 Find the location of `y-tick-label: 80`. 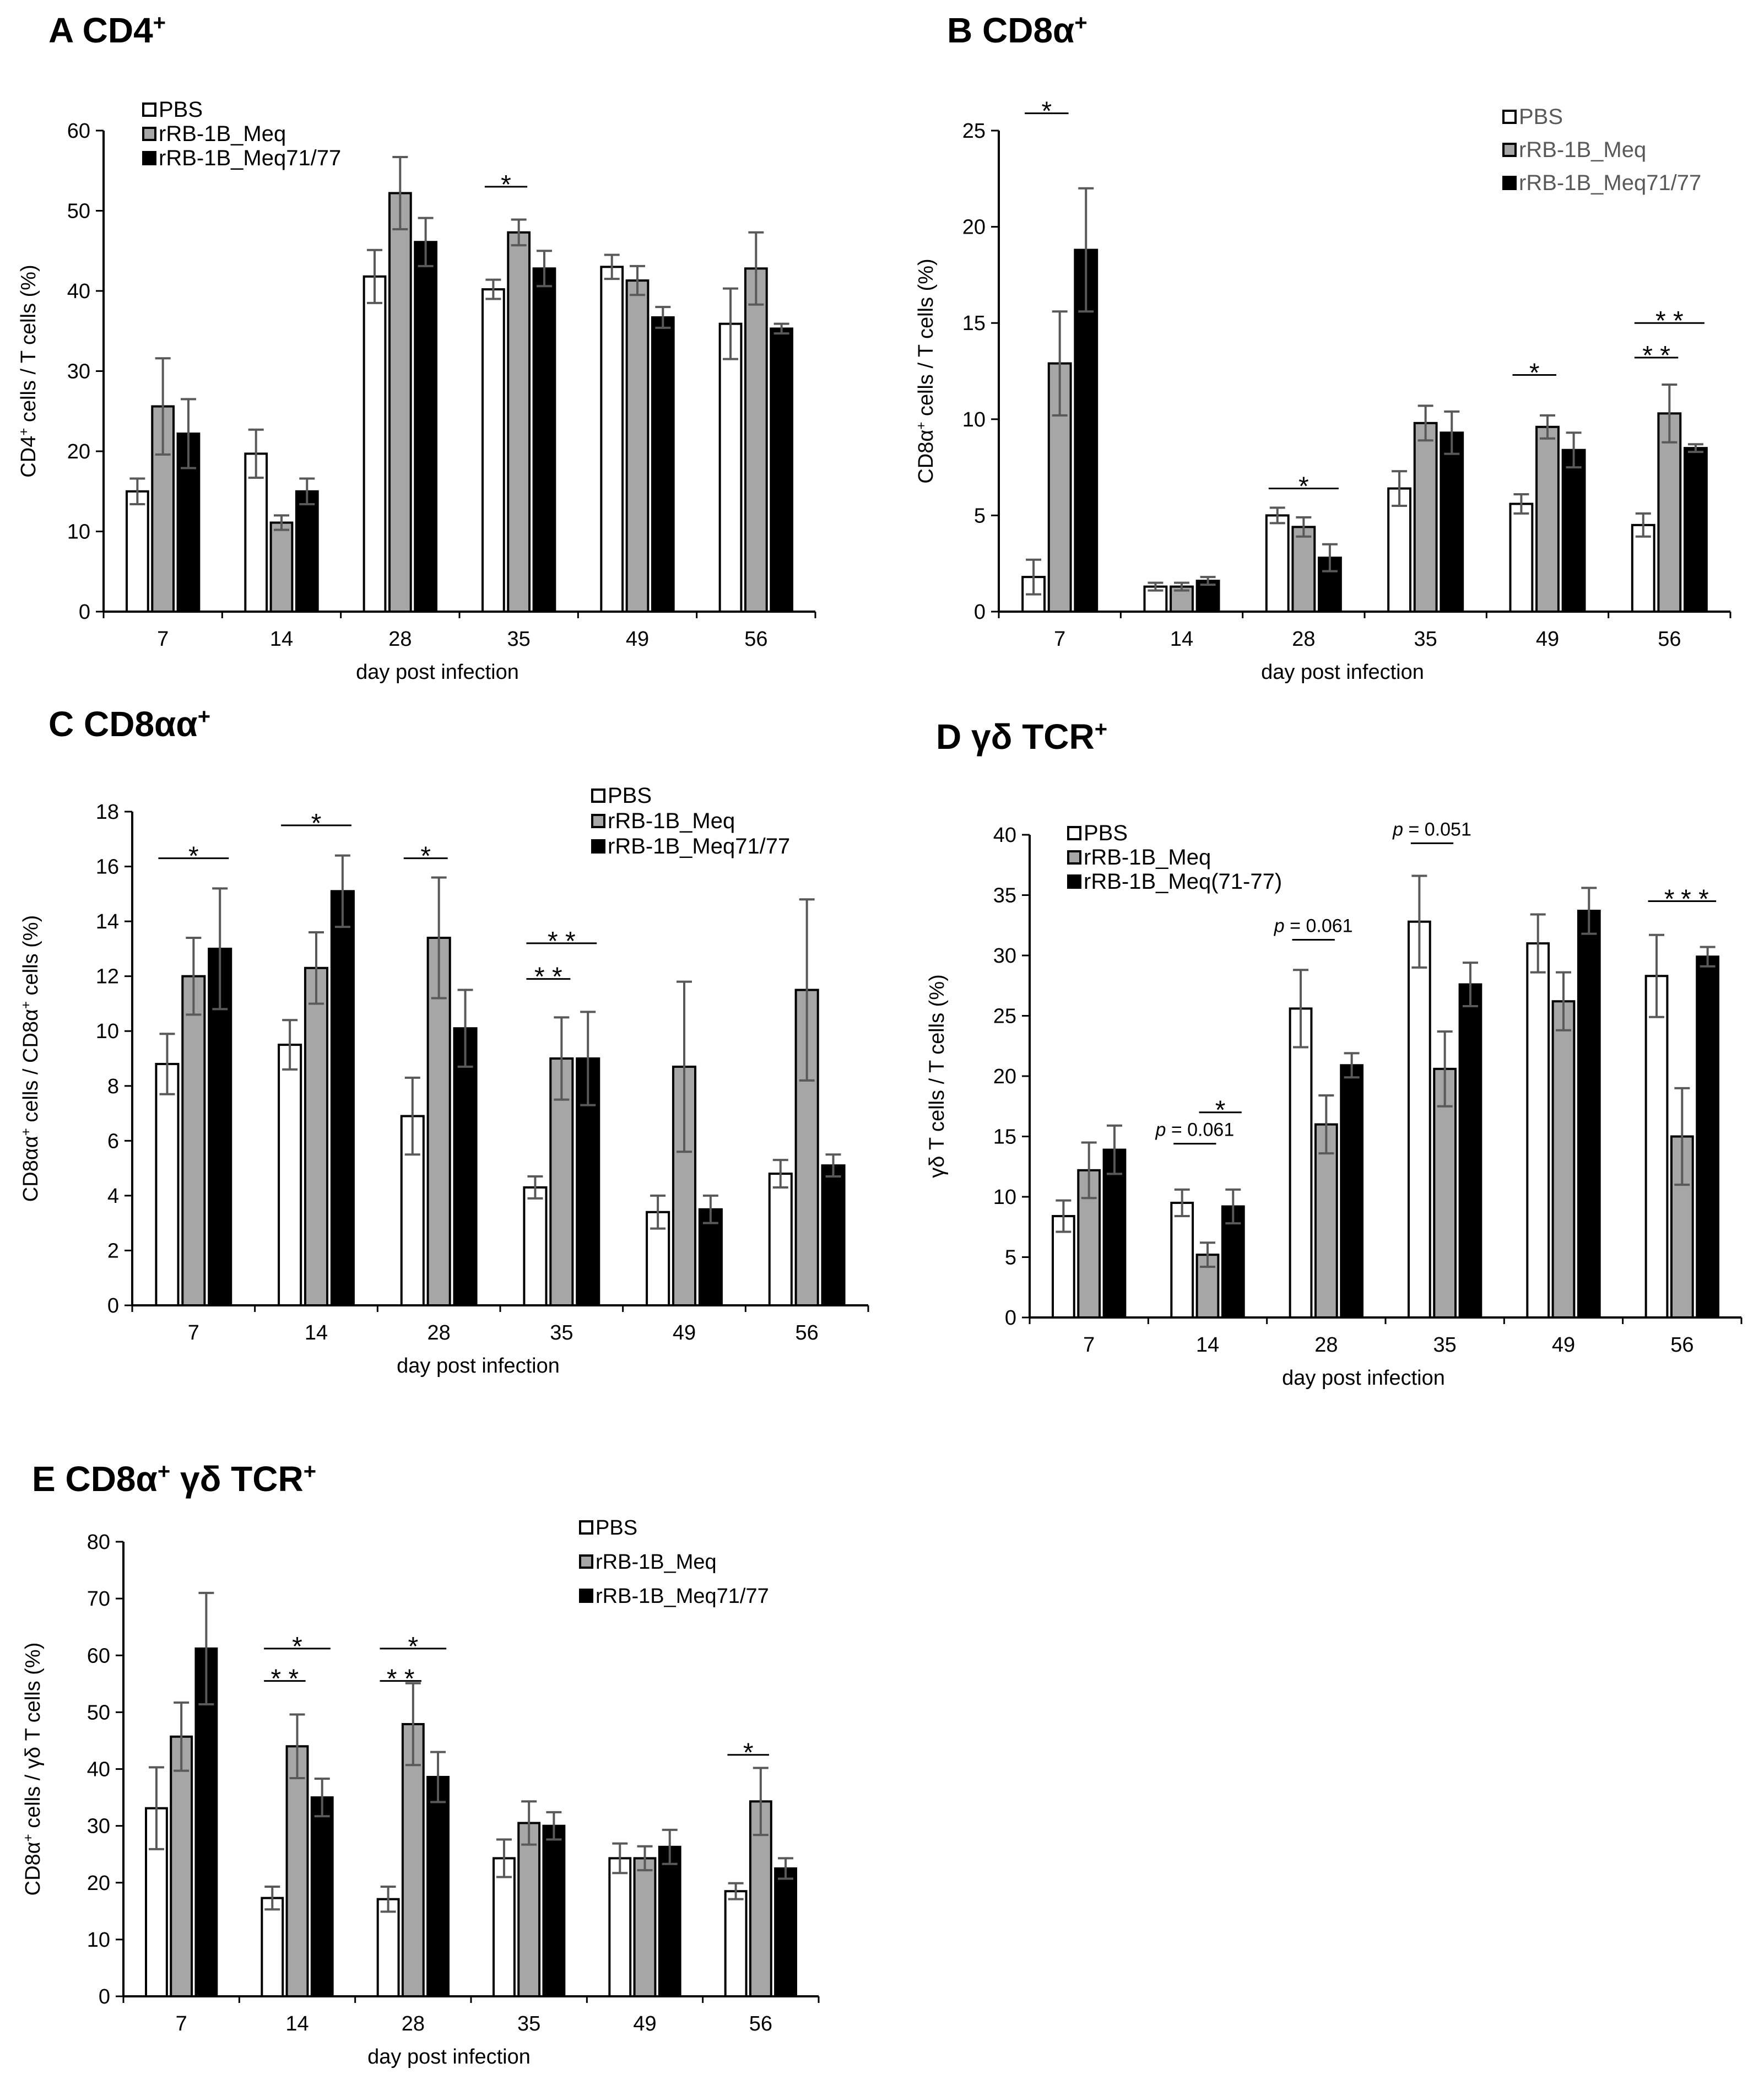

y-tick-label: 80 is located at coordinates (99, 1542).